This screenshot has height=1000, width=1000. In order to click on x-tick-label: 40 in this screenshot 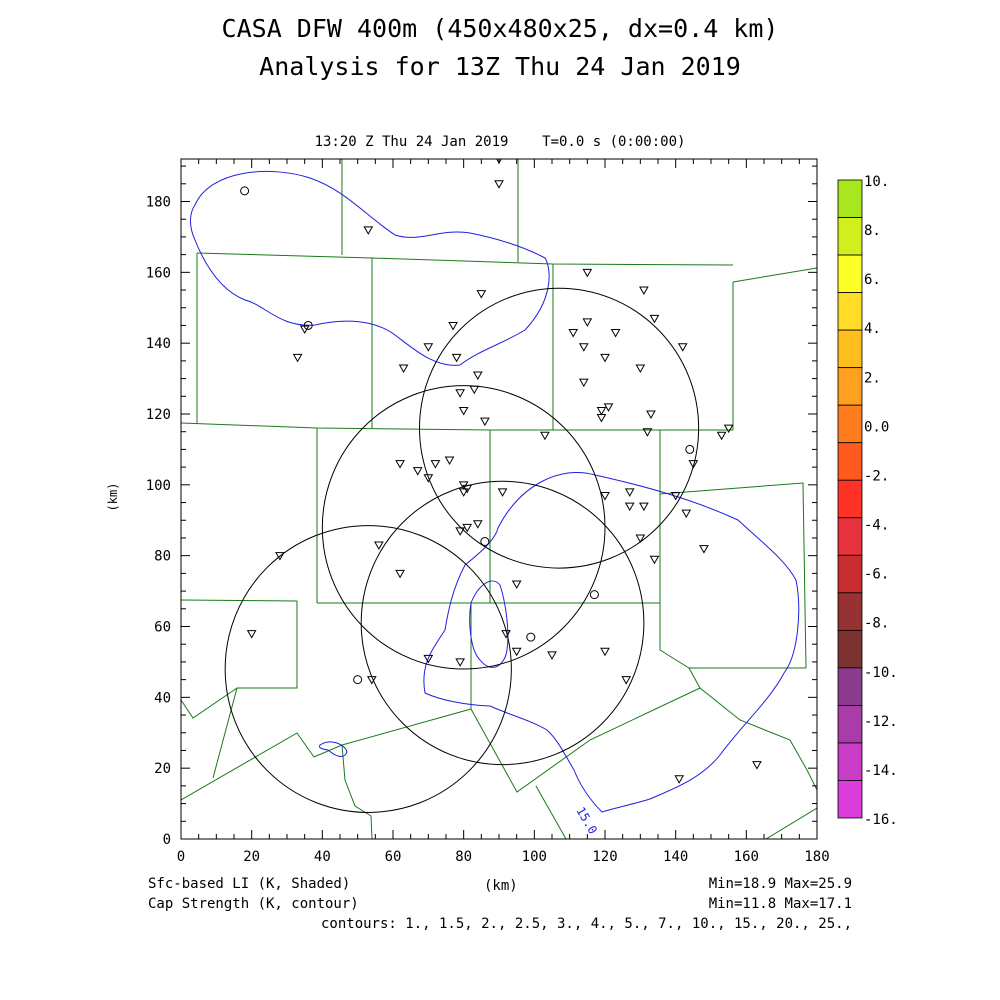, I will do `click(322, 857)`.